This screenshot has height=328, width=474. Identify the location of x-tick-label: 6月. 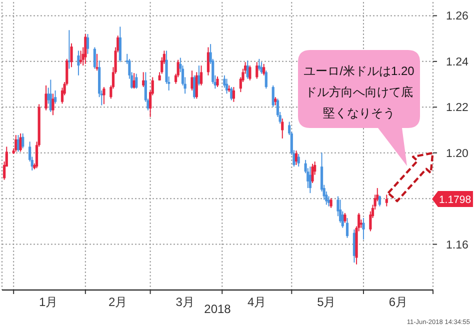
(398, 302).